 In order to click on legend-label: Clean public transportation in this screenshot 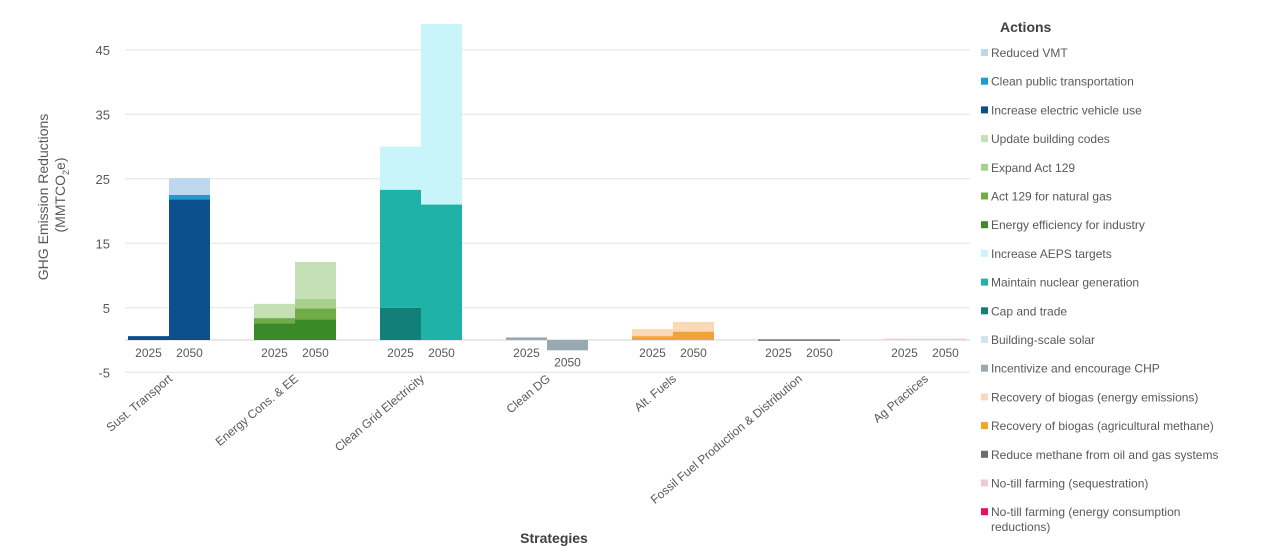, I will do `click(1062, 82)`.